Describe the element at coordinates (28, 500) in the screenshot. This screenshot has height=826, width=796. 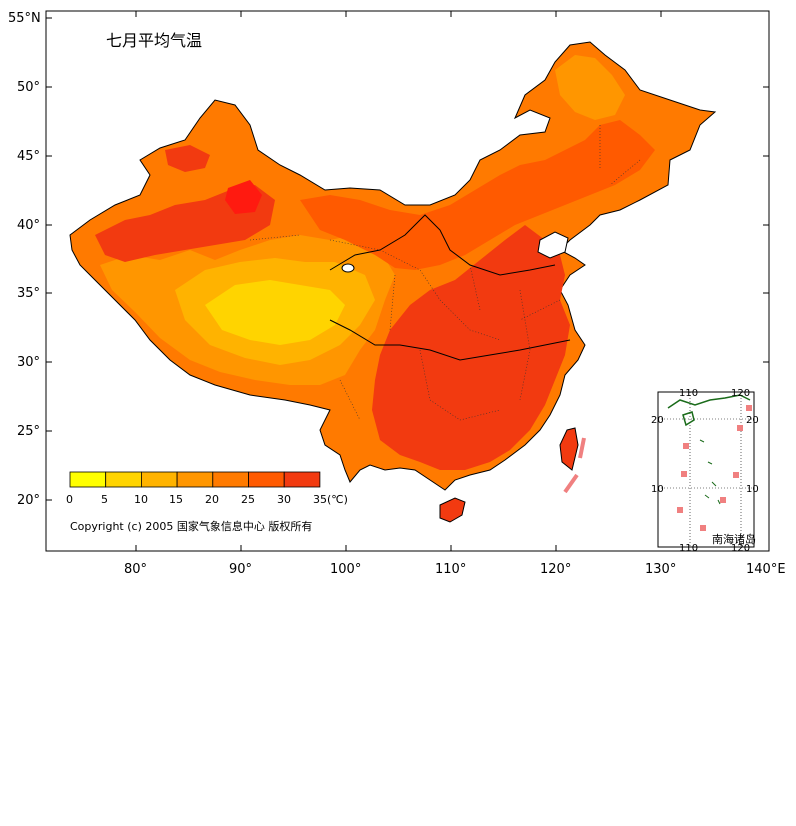
I see `lat-label-20: 20°` at that location.